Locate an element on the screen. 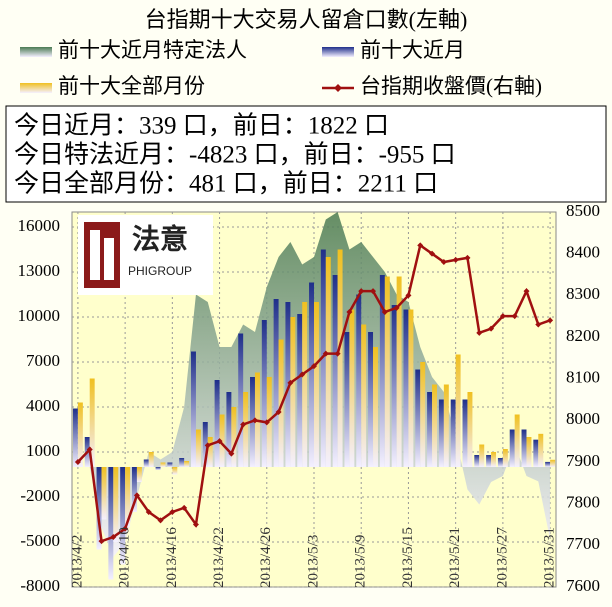  x-tick-label: 2013/4/2 is located at coordinates (77, 561).